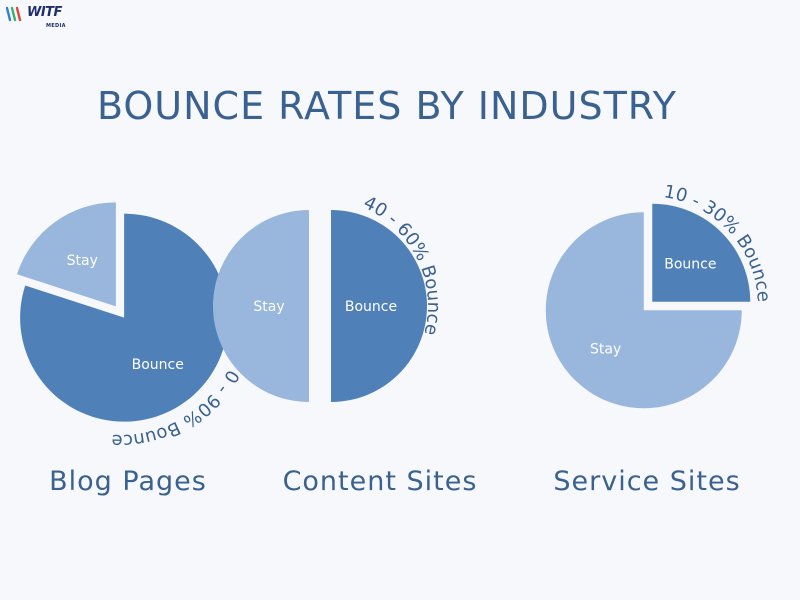 Image resolution: width=800 pixels, height=600 pixels. I want to click on pie-3-category-label: Service Sites, so click(646, 481).